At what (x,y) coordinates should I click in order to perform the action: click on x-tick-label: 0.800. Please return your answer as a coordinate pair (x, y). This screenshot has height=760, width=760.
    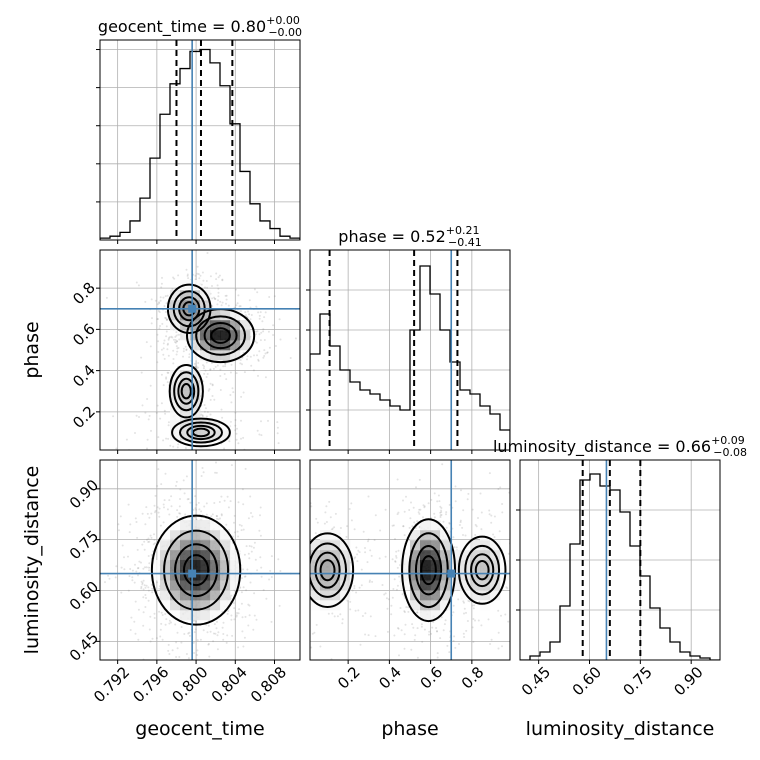
    Looking at the image, I should click on (190, 684).